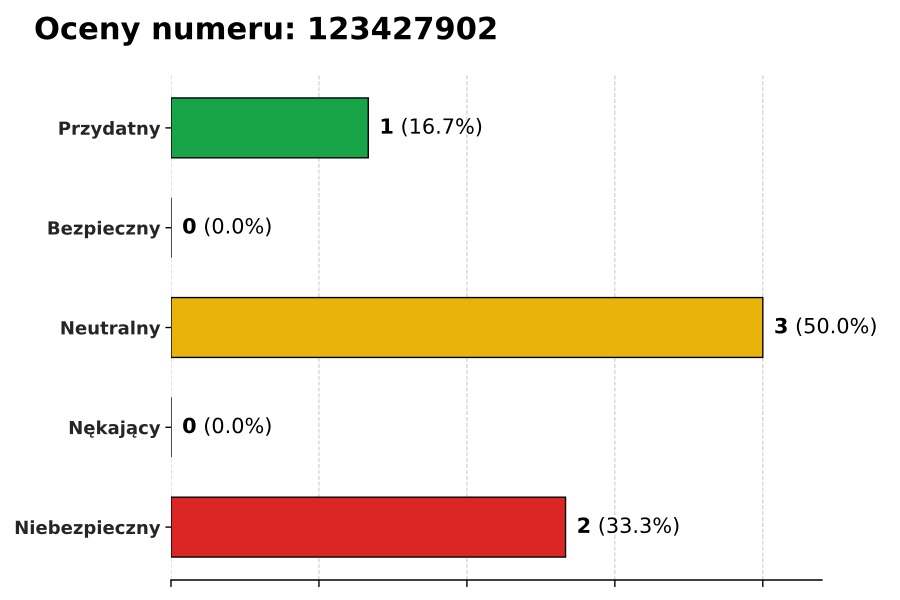 The height and width of the screenshot is (600, 900). What do you see at coordinates (115, 429) in the screenshot?
I see `y-tick-label: Nękający` at bounding box center [115, 429].